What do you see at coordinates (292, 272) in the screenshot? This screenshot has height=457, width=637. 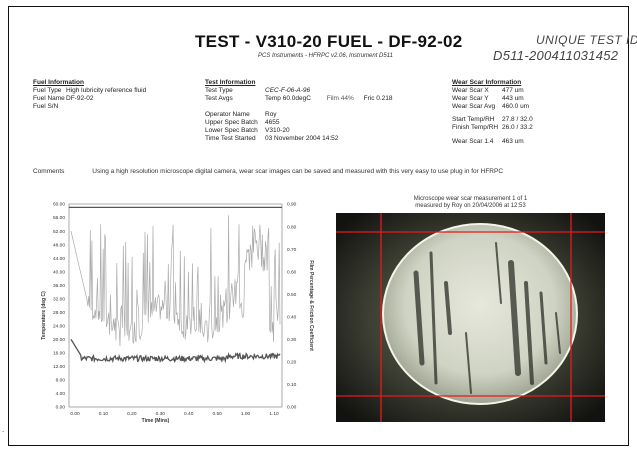 I see `y2-tick-label: 0.60` at bounding box center [292, 272].